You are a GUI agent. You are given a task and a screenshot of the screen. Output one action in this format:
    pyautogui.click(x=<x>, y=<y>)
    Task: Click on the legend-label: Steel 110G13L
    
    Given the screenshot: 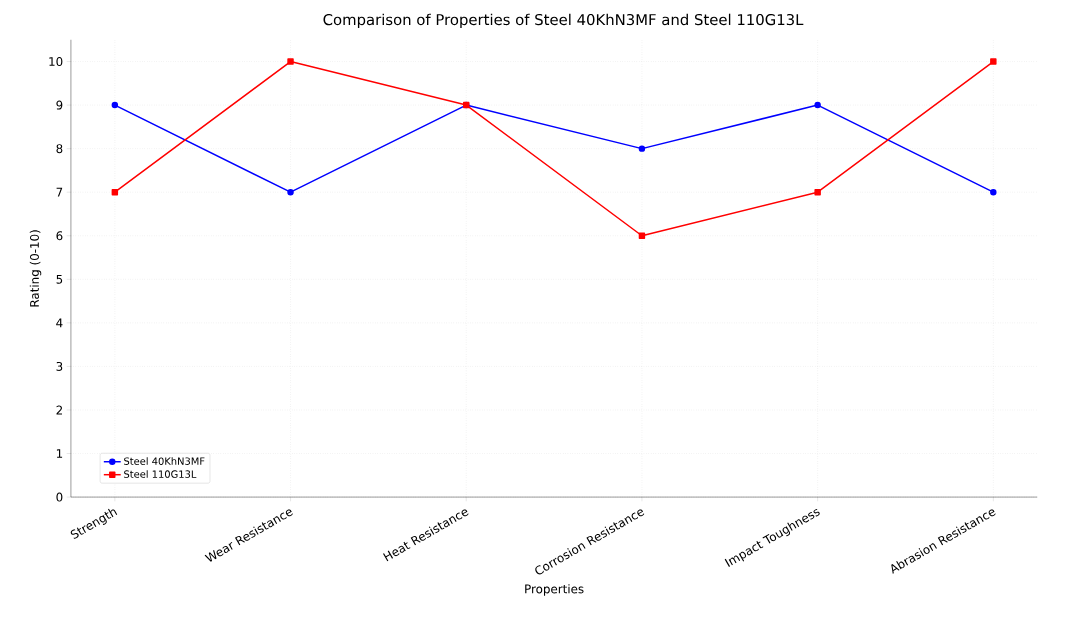 What is the action you would take?
    pyautogui.click(x=160, y=474)
    